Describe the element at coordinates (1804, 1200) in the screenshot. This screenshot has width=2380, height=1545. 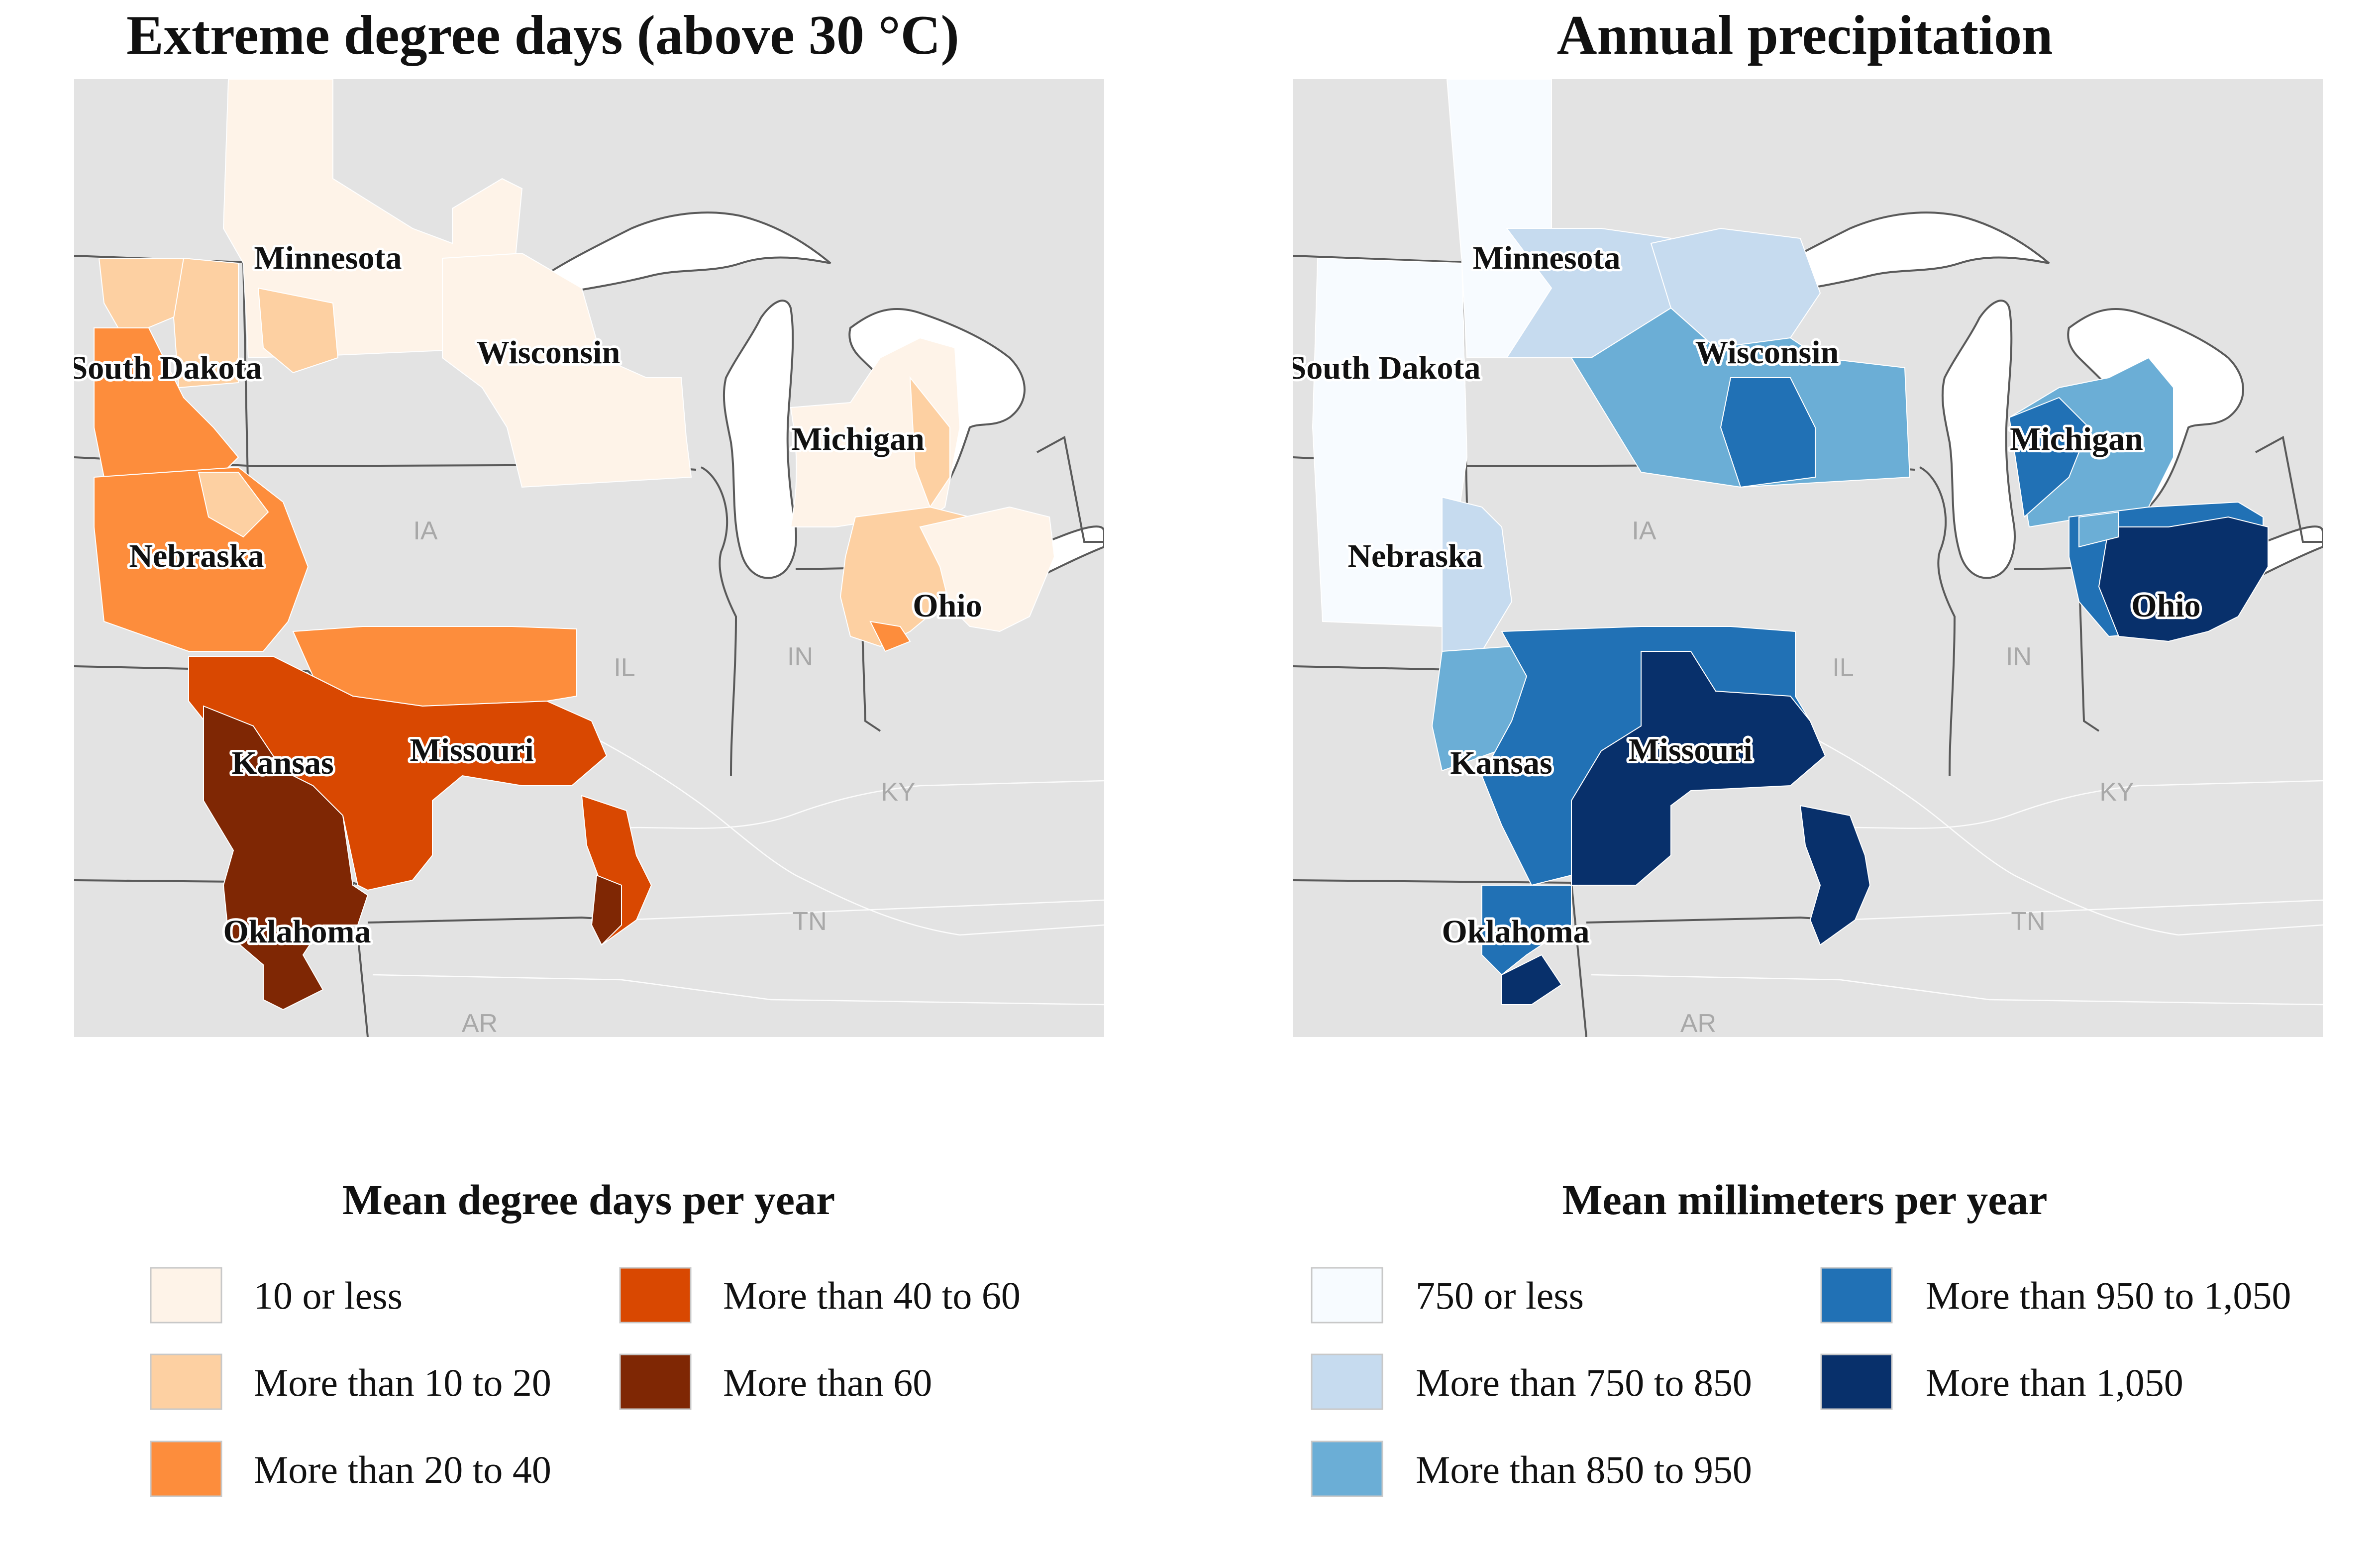
I see `right-legend-title: Mean millimeters per year` at that location.